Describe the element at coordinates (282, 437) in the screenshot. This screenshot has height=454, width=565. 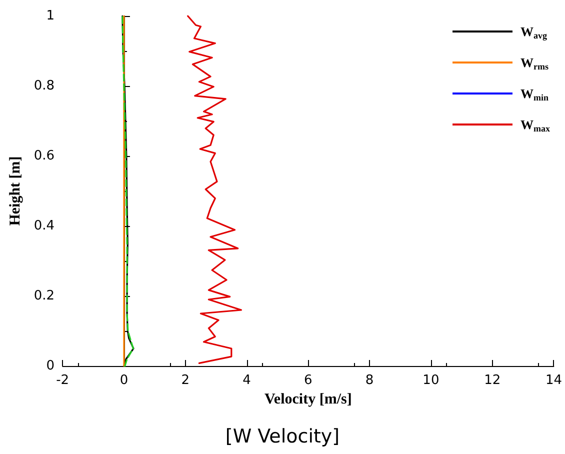
I see `text: [W Velocity]` at that location.